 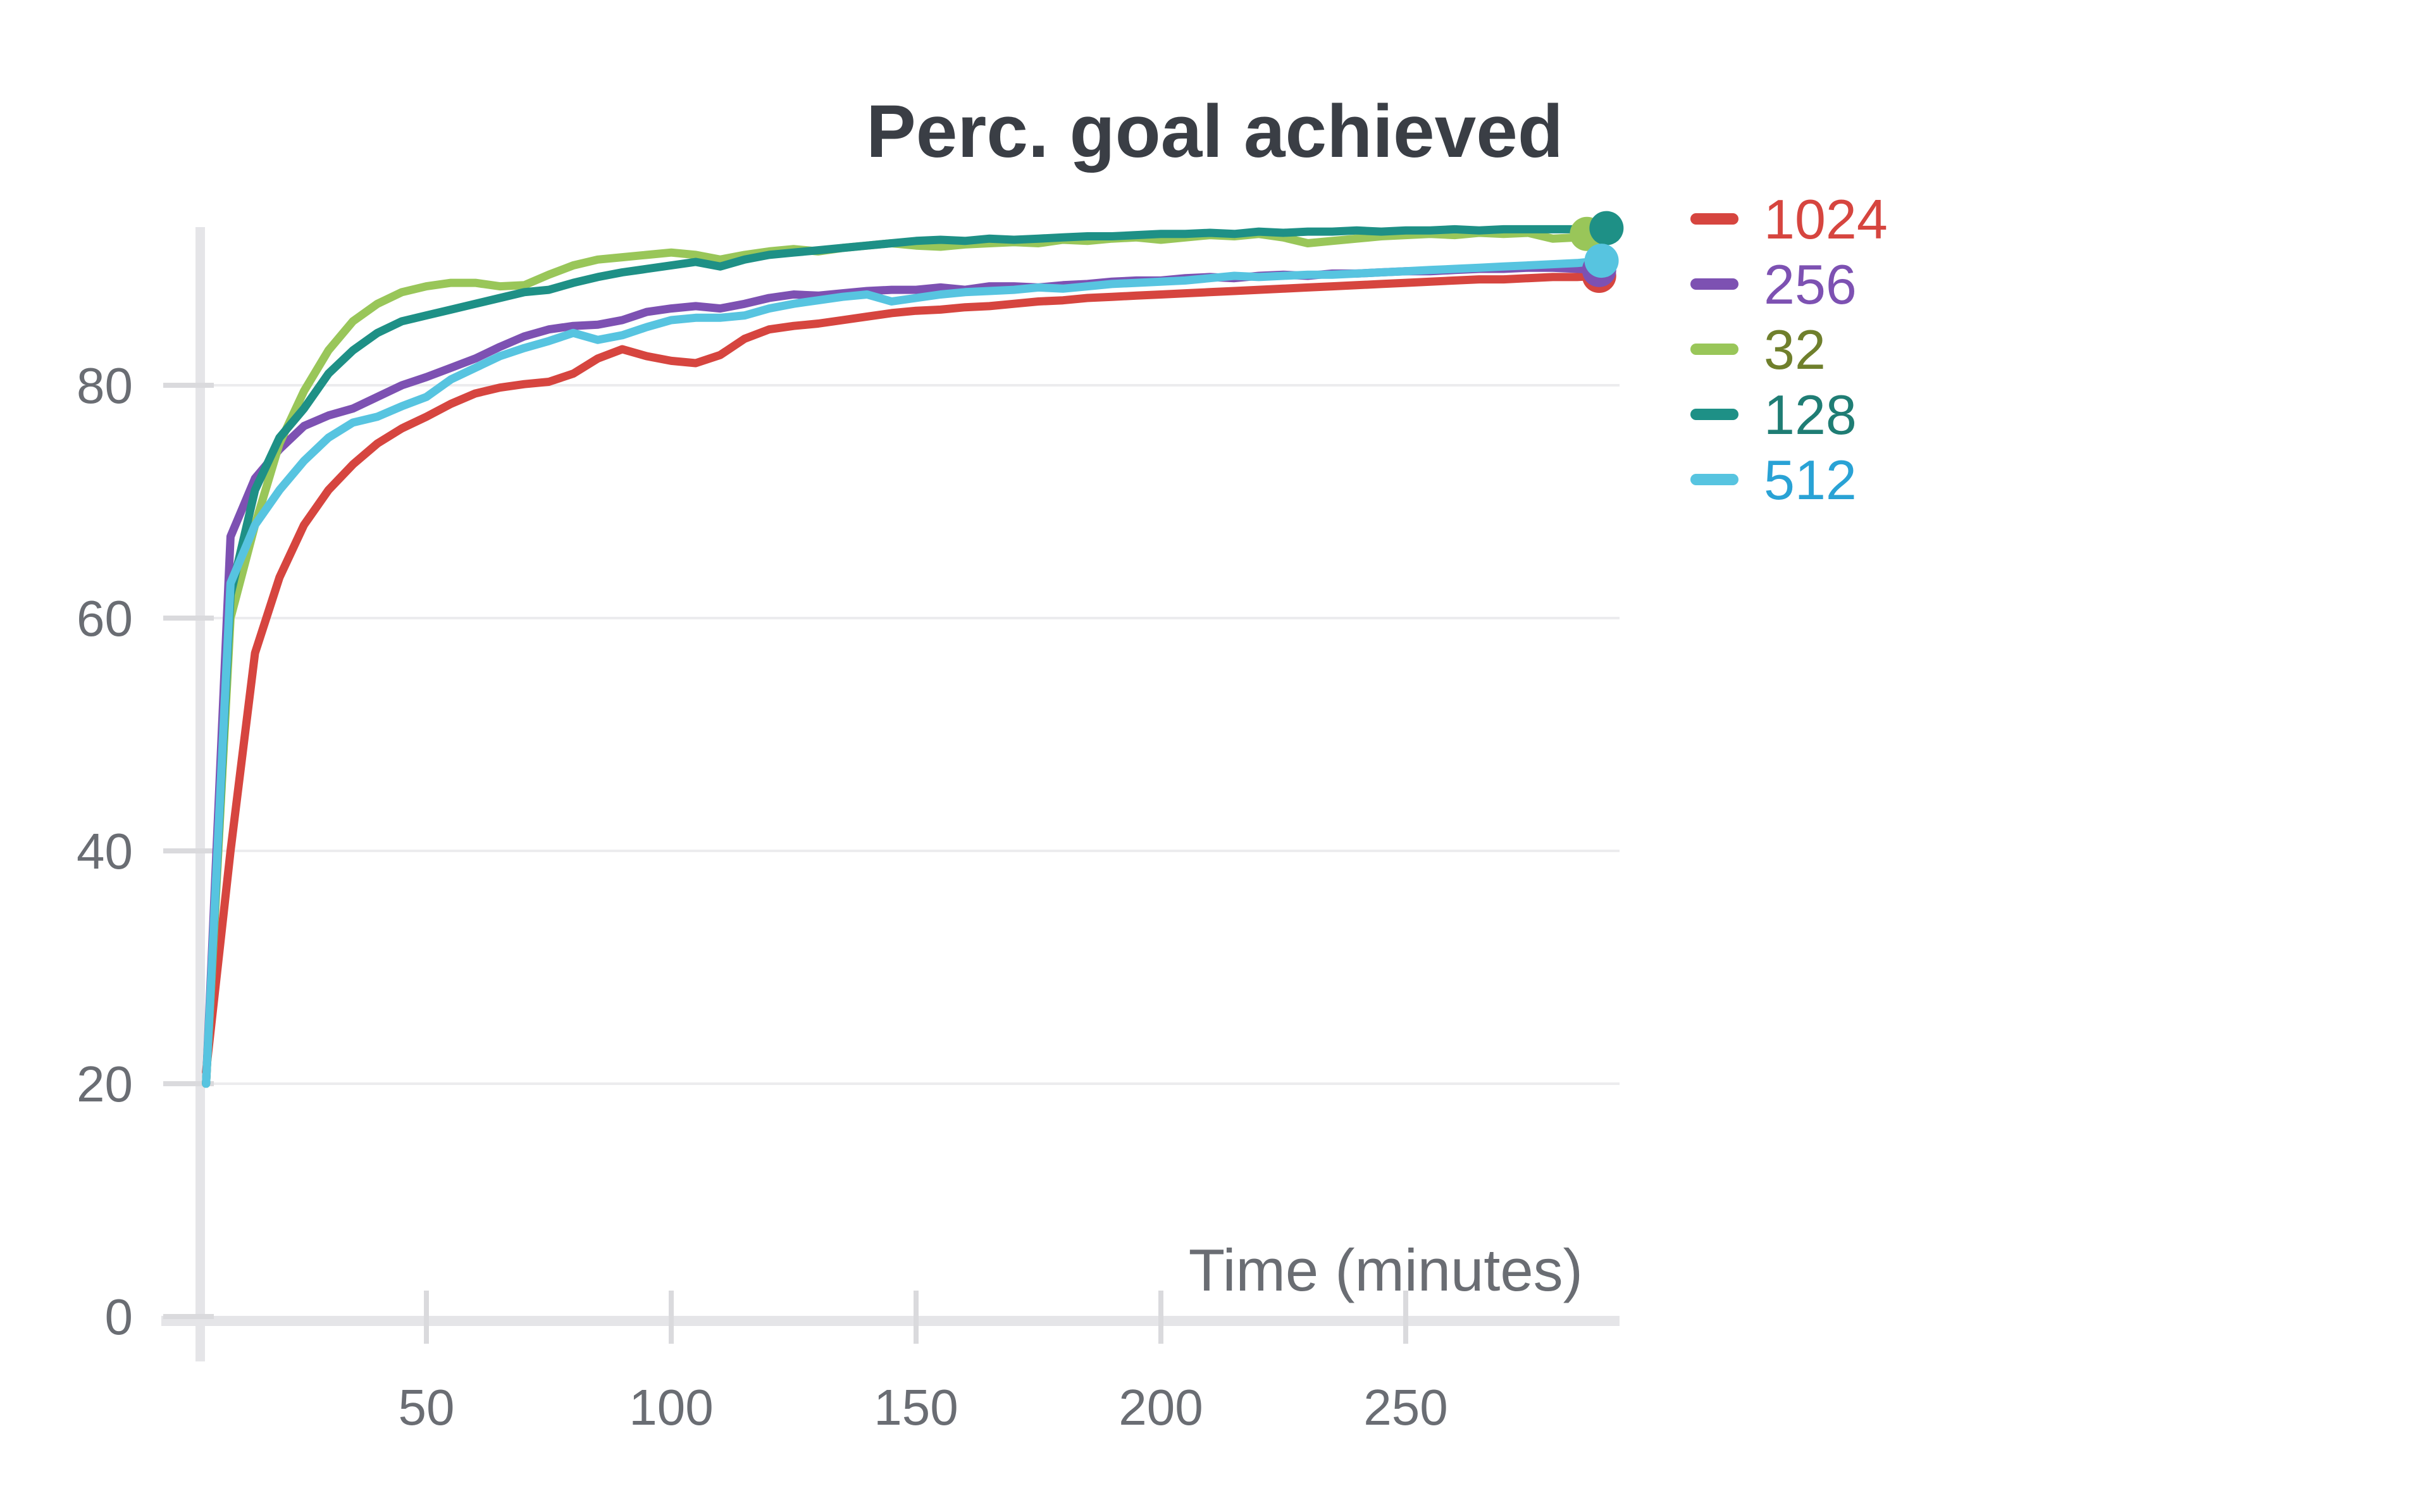 What do you see at coordinates (105, 851) in the screenshot?
I see `y-tick-label: 40` at bounding box center [105, 851].